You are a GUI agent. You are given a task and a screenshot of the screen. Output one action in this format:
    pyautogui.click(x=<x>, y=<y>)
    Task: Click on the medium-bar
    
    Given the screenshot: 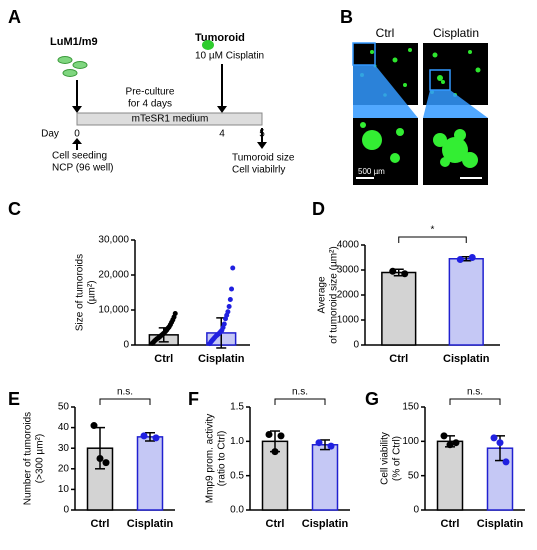 What is the action you would take?
    pyautogui.click(x=169, y=119)
    